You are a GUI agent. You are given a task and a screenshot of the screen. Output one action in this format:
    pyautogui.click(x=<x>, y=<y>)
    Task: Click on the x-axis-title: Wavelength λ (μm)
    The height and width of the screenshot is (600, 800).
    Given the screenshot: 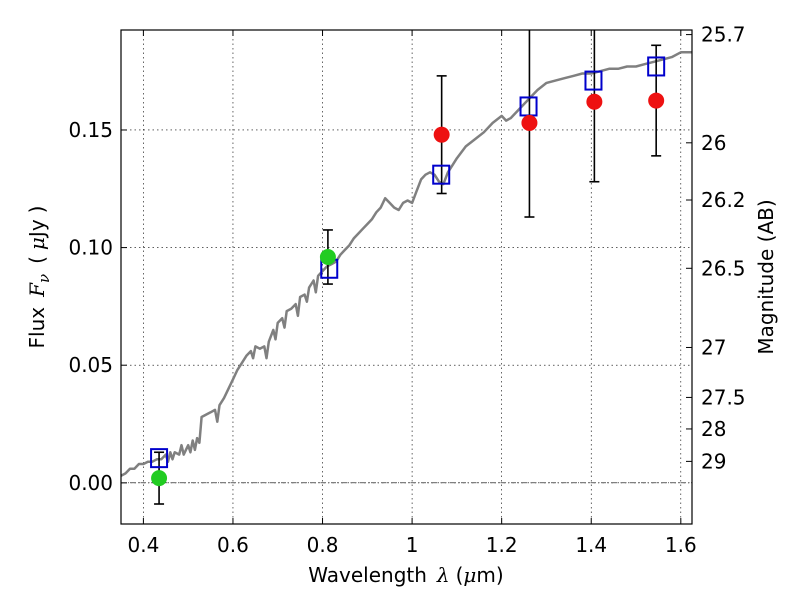 What is the action you would take?
    pyautogui.click(x=405, y=575)
    